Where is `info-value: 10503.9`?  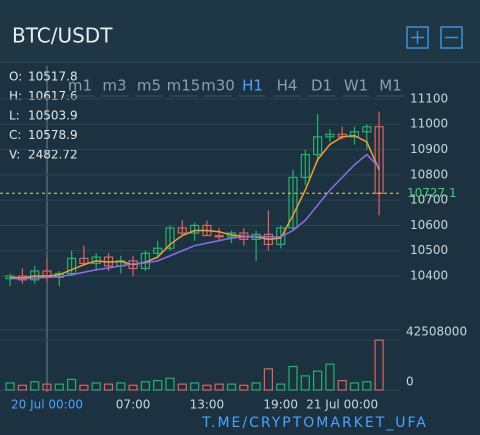
info-value: 10503.9 is located at coordinates (53, 116).